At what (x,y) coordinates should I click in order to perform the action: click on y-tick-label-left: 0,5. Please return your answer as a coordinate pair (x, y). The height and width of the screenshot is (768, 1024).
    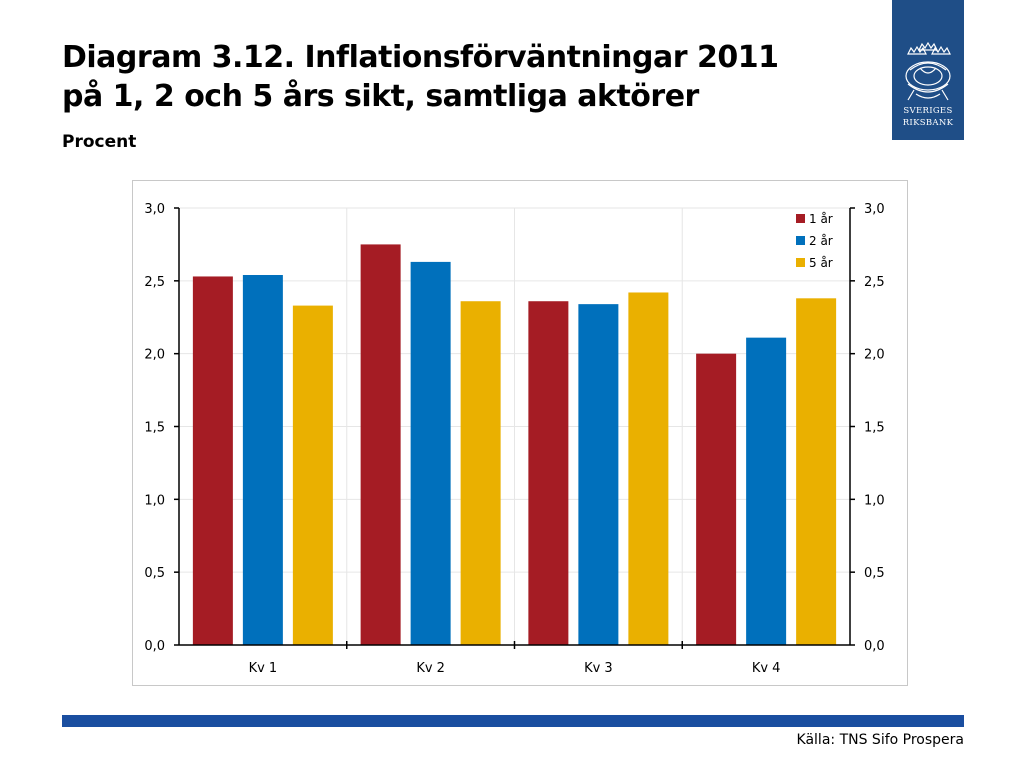
    Looking at the image, I should click on (154, 573).